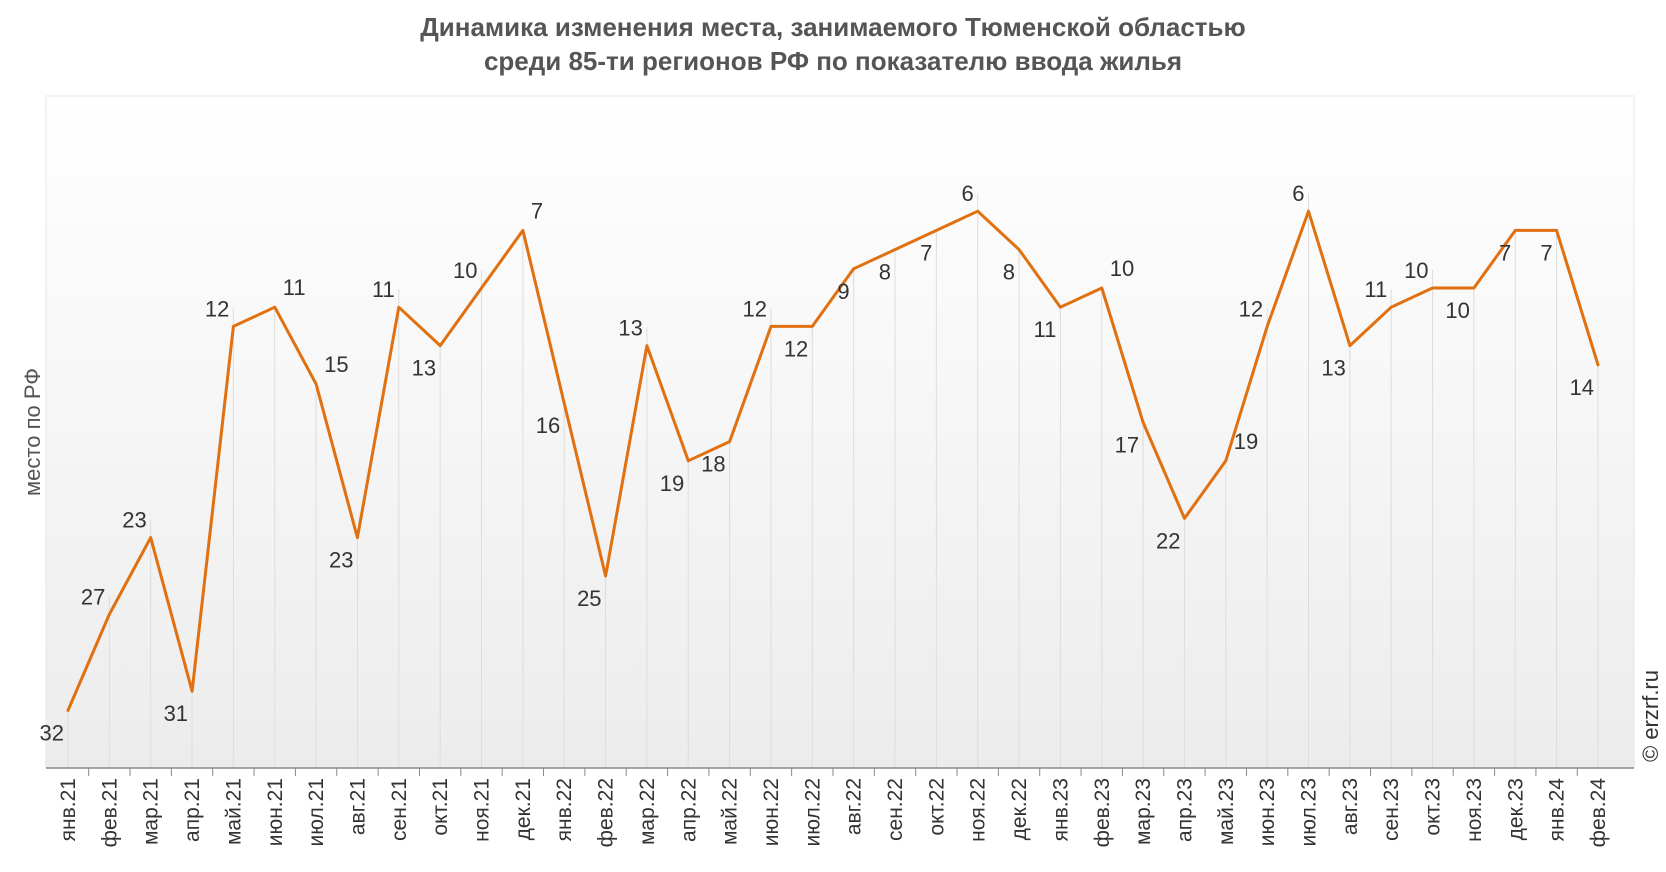 Image resolution: width=1666 pixels, height=872 pixels. What do you see at coordinates (482, 810) in the screenshot?
I see `x-tick-label: ноя.21` at bounding box center [482, 810].